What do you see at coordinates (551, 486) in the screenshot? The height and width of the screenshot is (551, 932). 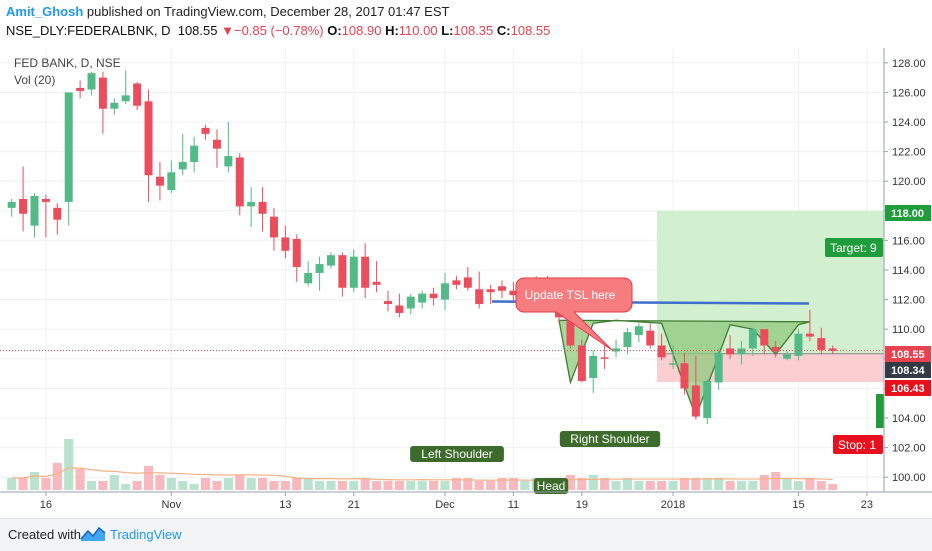 I see `pattern-label-1: Head` at bounding box center [551, 486].